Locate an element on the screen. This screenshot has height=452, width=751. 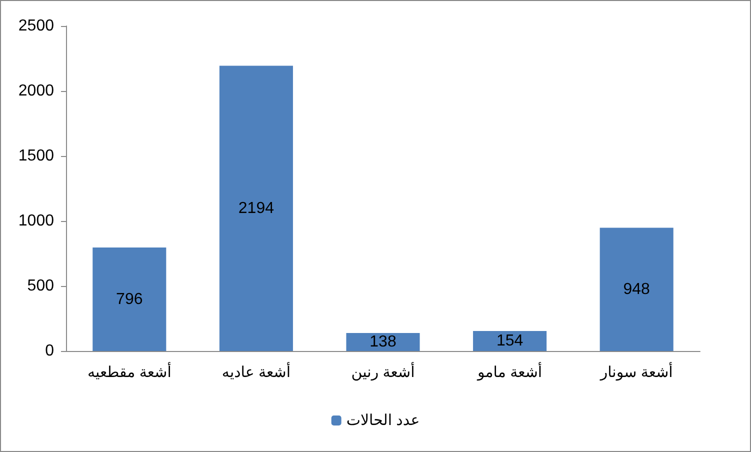
y-tick-label: 2500 is located at coordinates (36, 26).